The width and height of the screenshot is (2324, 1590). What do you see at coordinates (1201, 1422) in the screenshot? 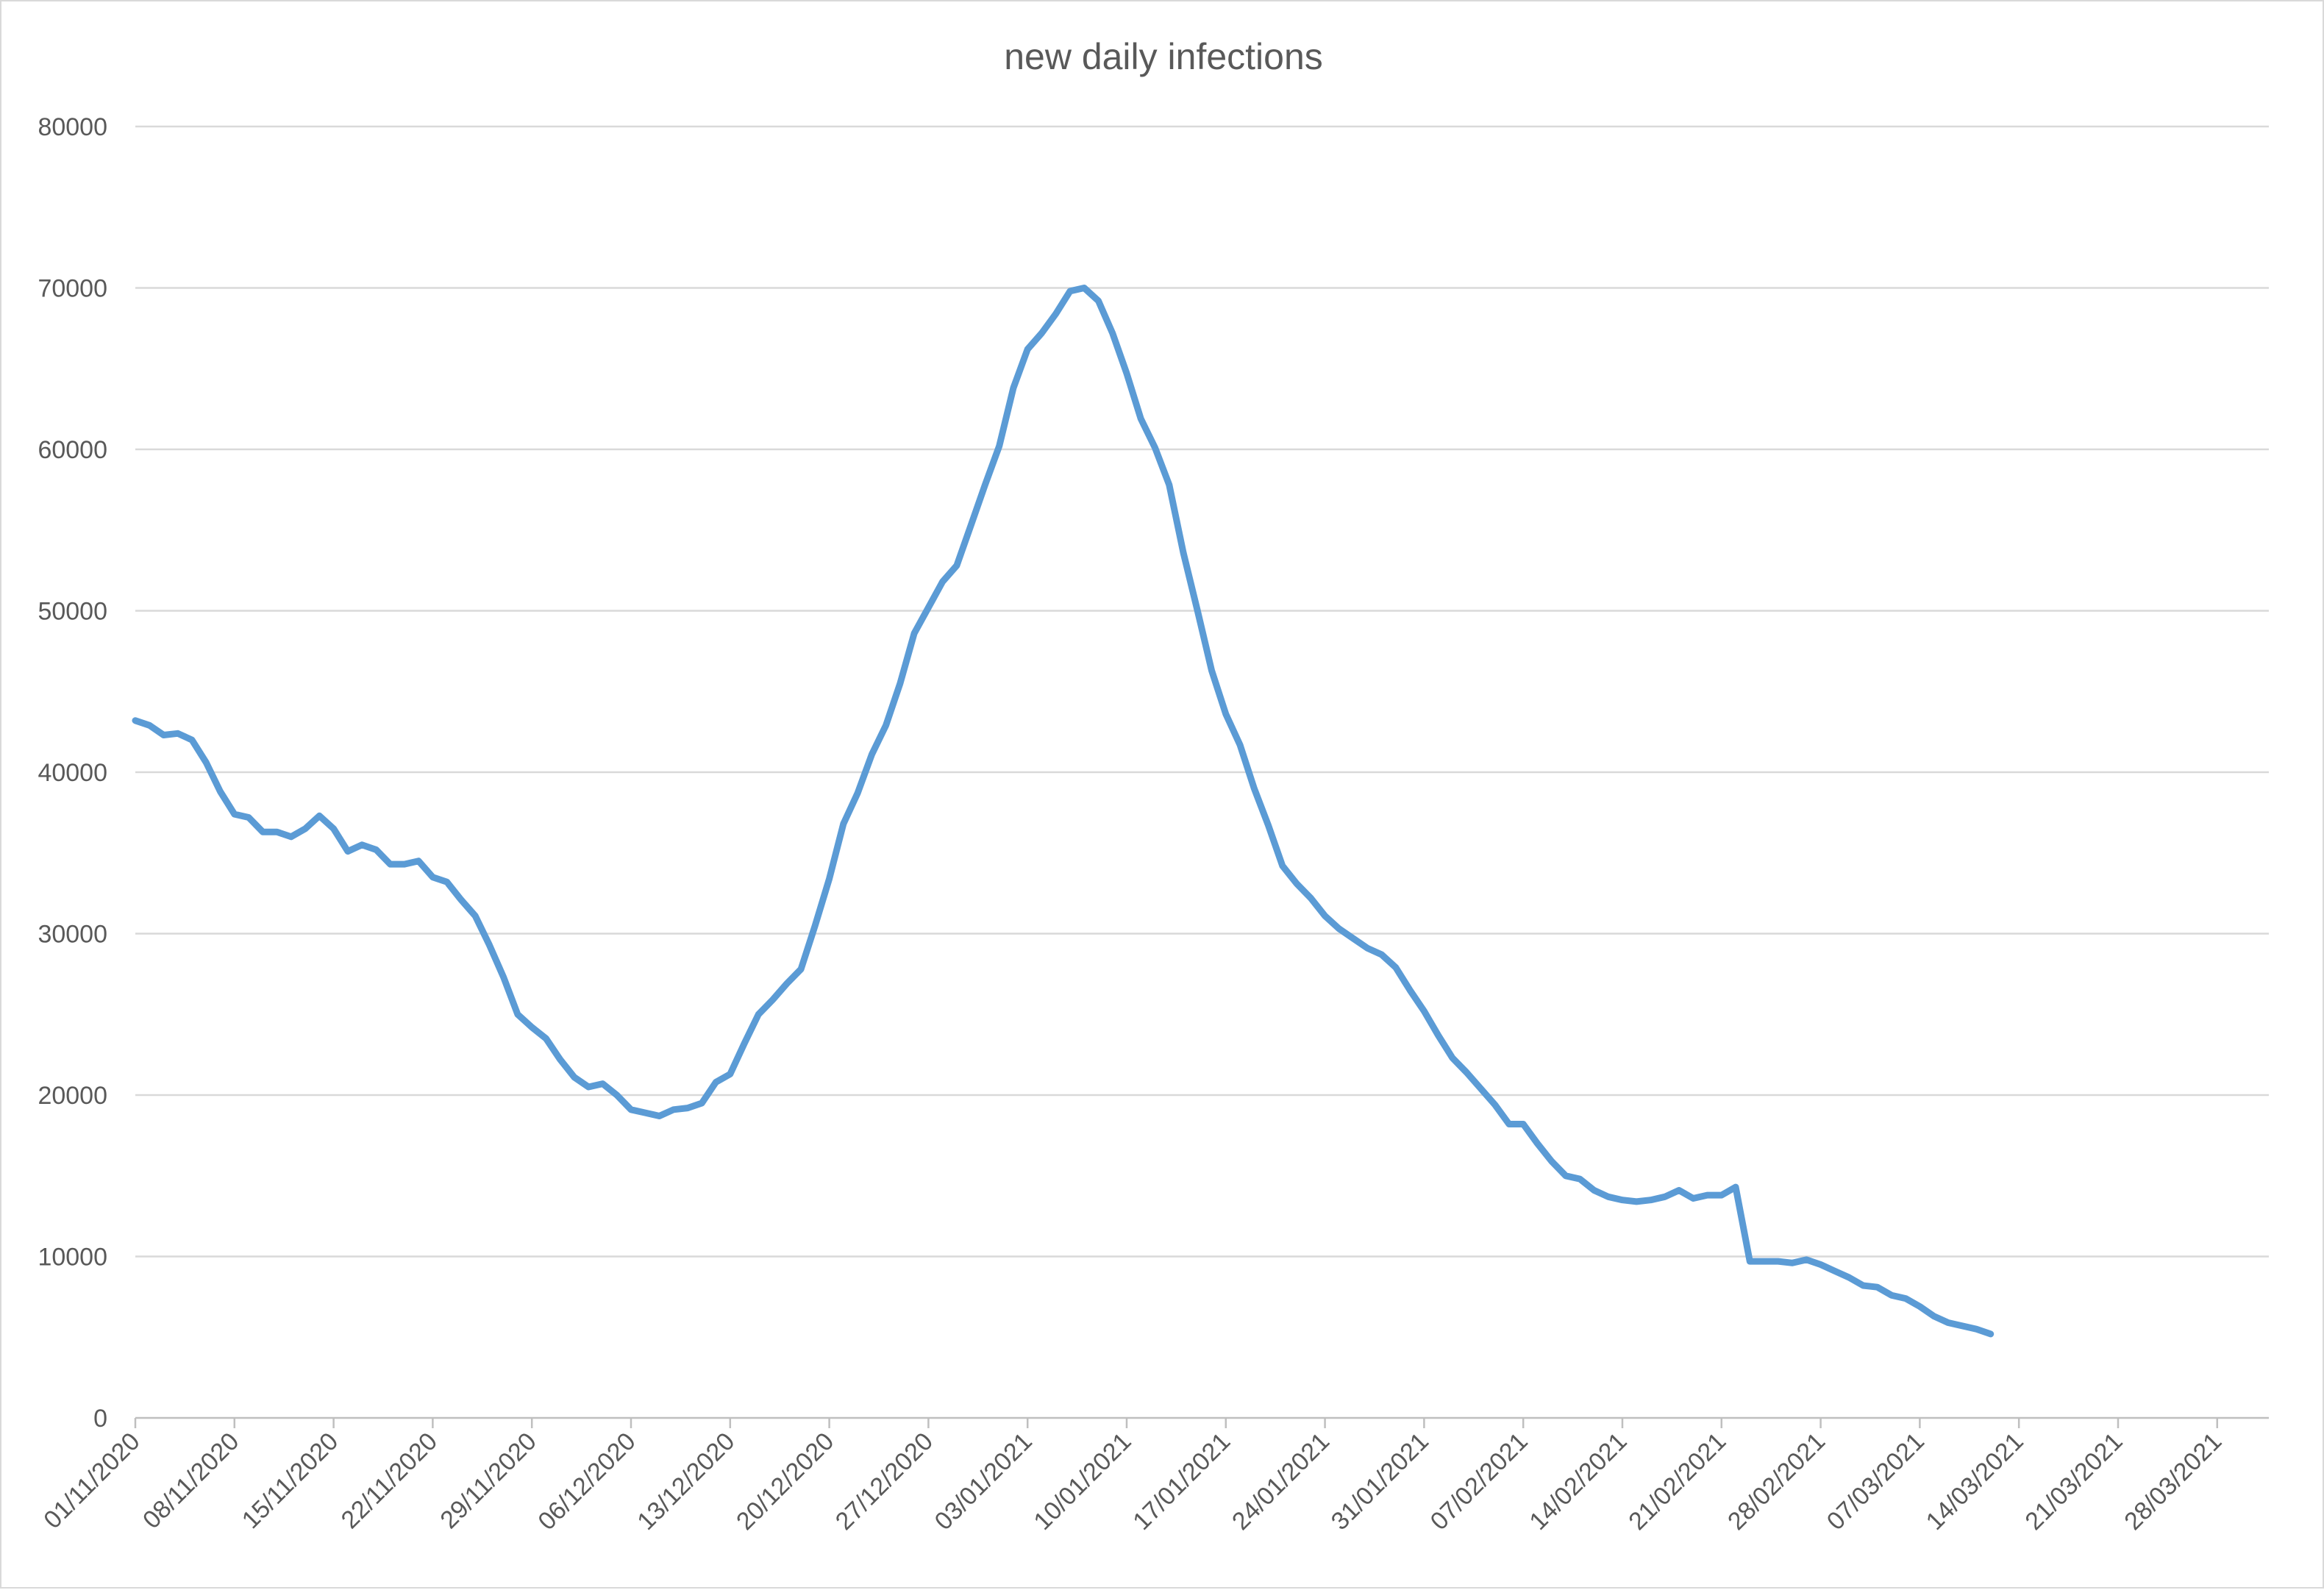
I see `x-axis` at bounding box center [1201, 1422].